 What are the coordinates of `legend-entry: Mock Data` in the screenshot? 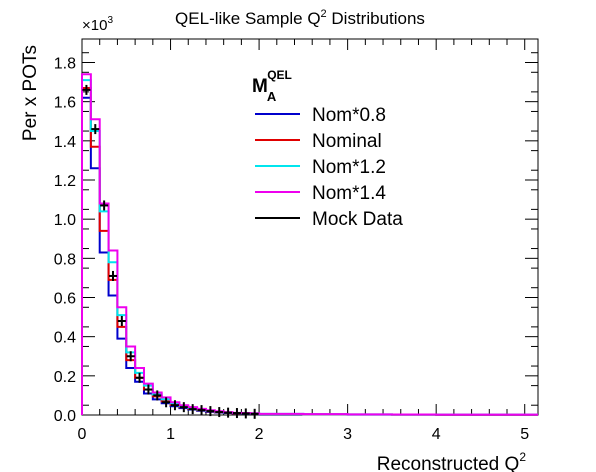 It's located at (329, 219).